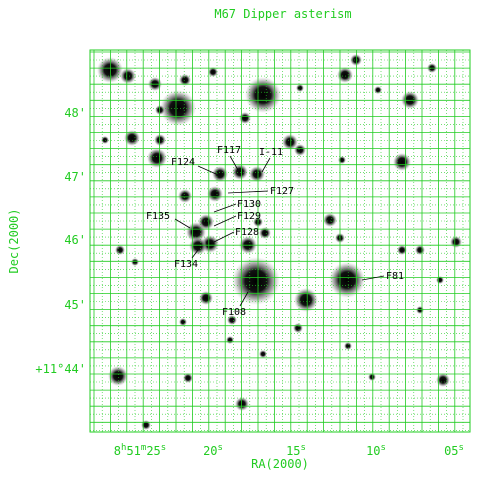 This screenshot has height=477, width=478. I want to click on star-label: F127, so click(282, 191).